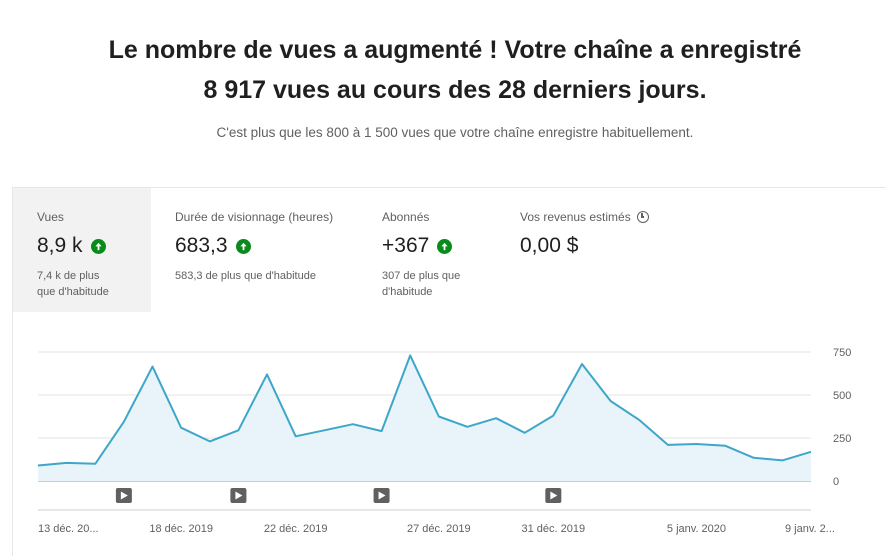 This screenshot has width=886, height=556. What do you see at coordinates (201, 245) in the screenshot?
I see `metric-value: 683,3` at bounding box center [201, 245].